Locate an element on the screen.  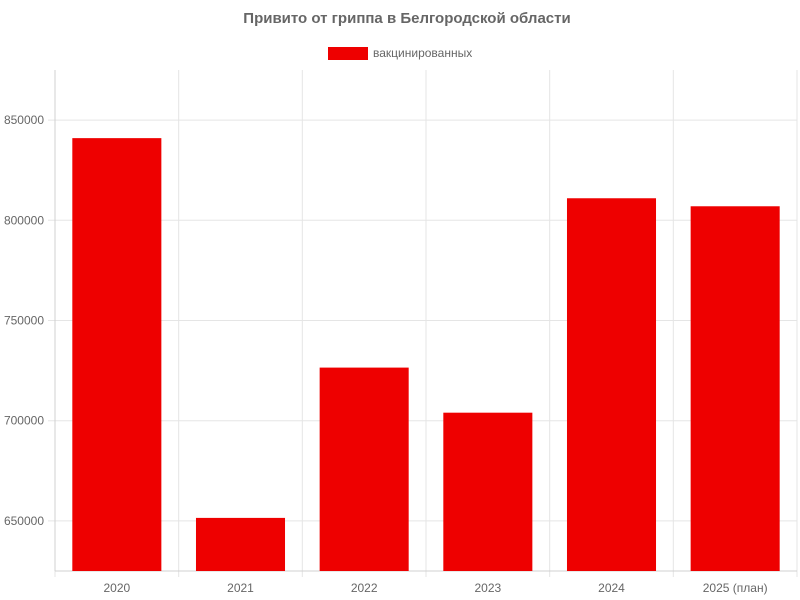
chart-title: Привито от гриппа в Белгородской области is located at coordinates (406, 18).